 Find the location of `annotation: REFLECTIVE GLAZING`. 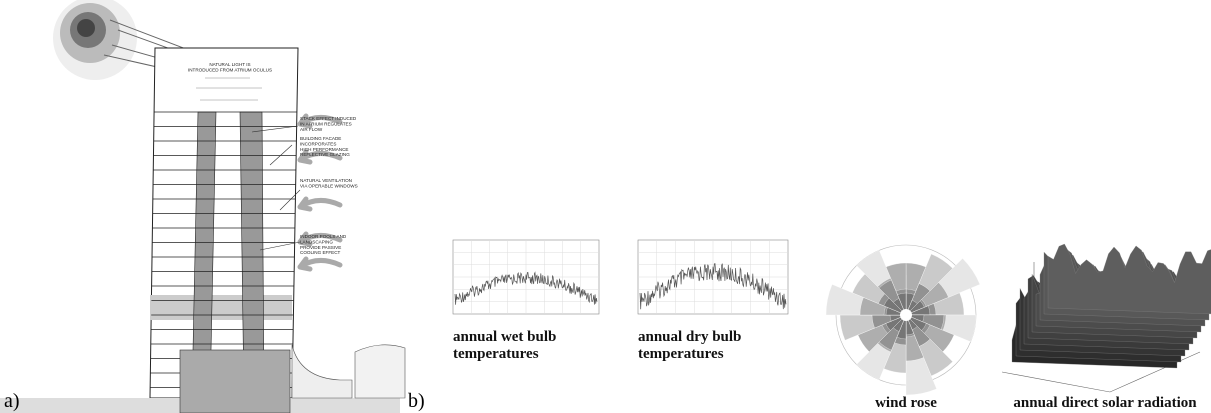

annotation: REFLECTIVE GLAZING is located at coordinates (325, 154).